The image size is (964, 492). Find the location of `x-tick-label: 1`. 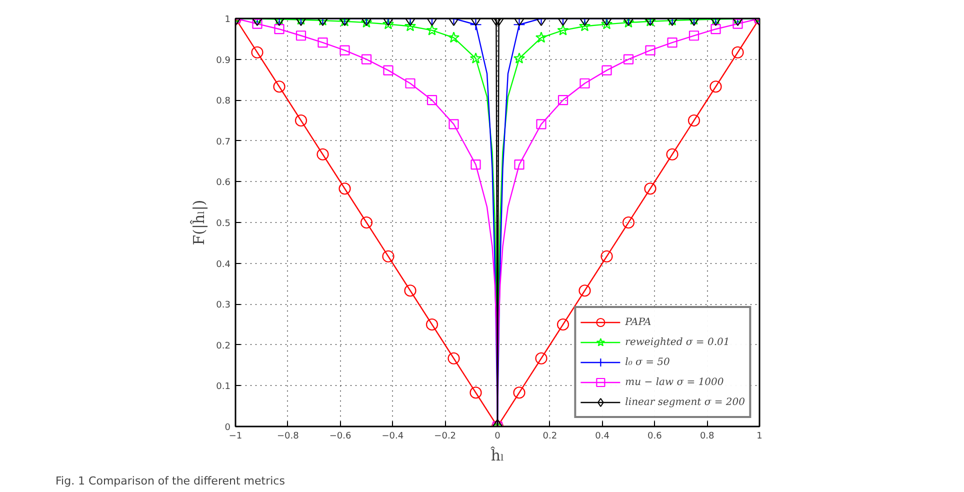

x-tick-label: 1 is located at coordinates (759, 437).